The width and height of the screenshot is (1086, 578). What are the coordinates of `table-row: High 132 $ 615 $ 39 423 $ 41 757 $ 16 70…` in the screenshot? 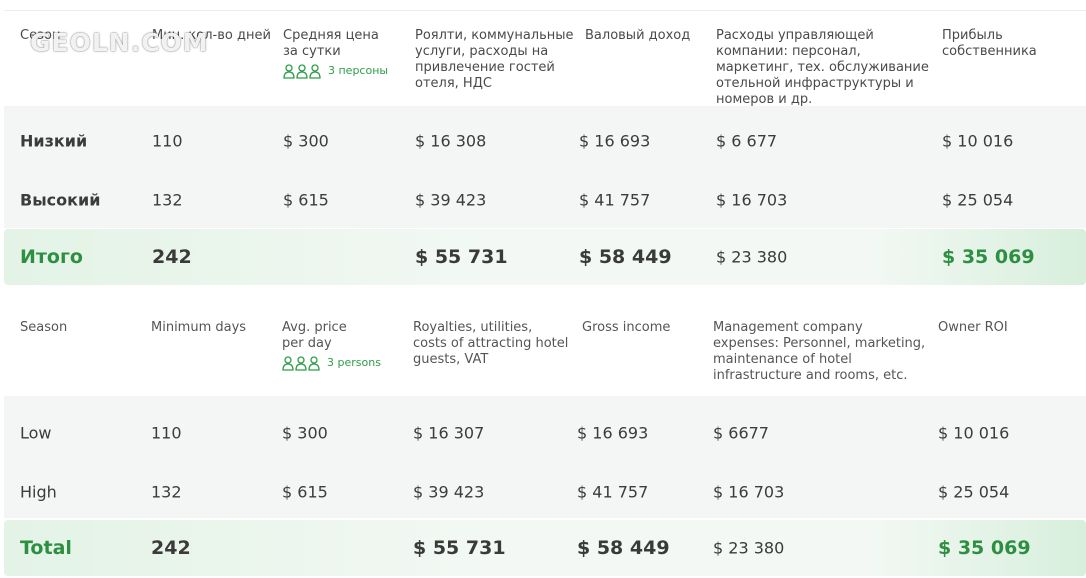 It's located at (545, 492).